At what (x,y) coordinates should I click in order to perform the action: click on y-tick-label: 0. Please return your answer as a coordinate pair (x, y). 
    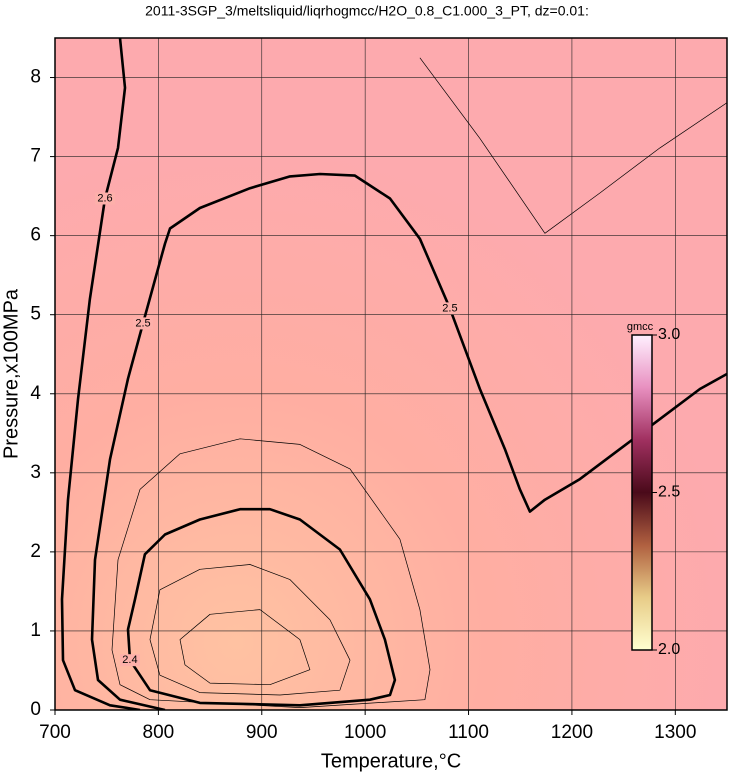
    Looking at the image, I should click on (35, 709).